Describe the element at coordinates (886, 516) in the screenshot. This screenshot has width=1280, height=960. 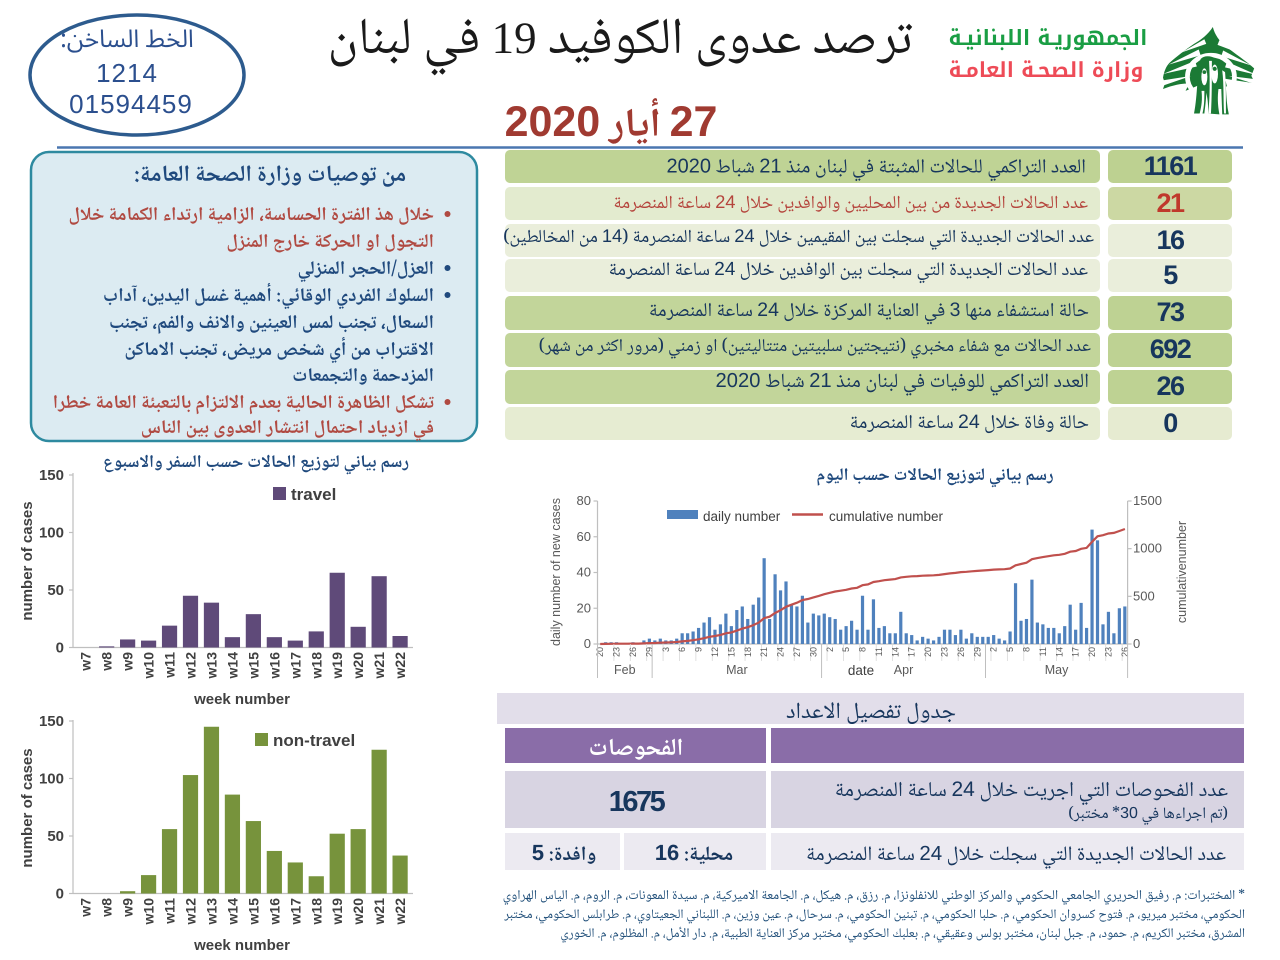
I see `svg-text: cumulative number` at that location.